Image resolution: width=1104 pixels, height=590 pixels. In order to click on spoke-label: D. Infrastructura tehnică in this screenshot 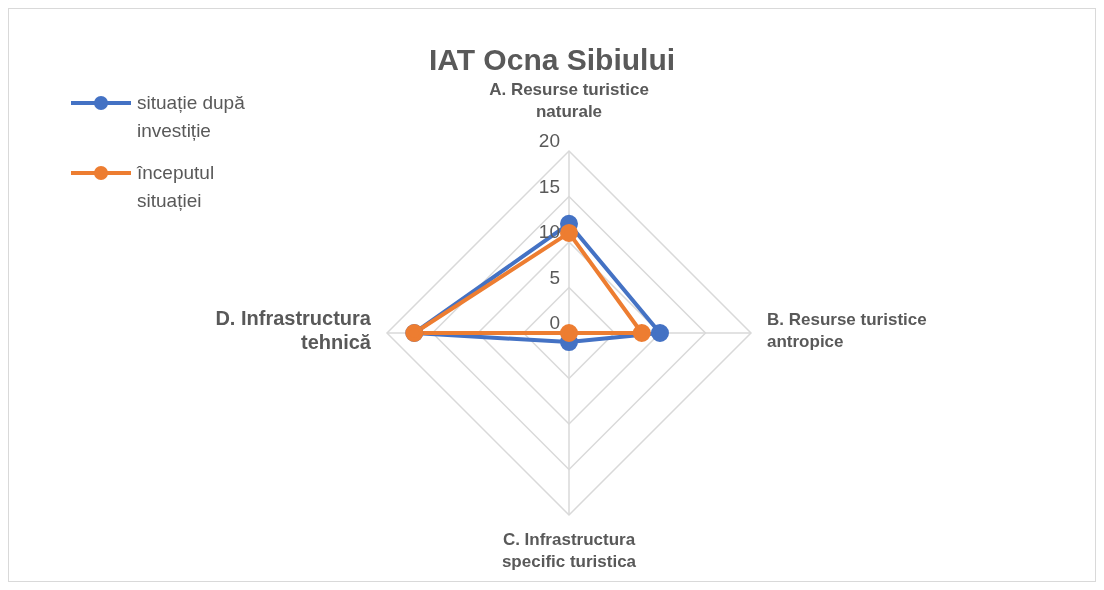, I will do `click(293, 330)`.